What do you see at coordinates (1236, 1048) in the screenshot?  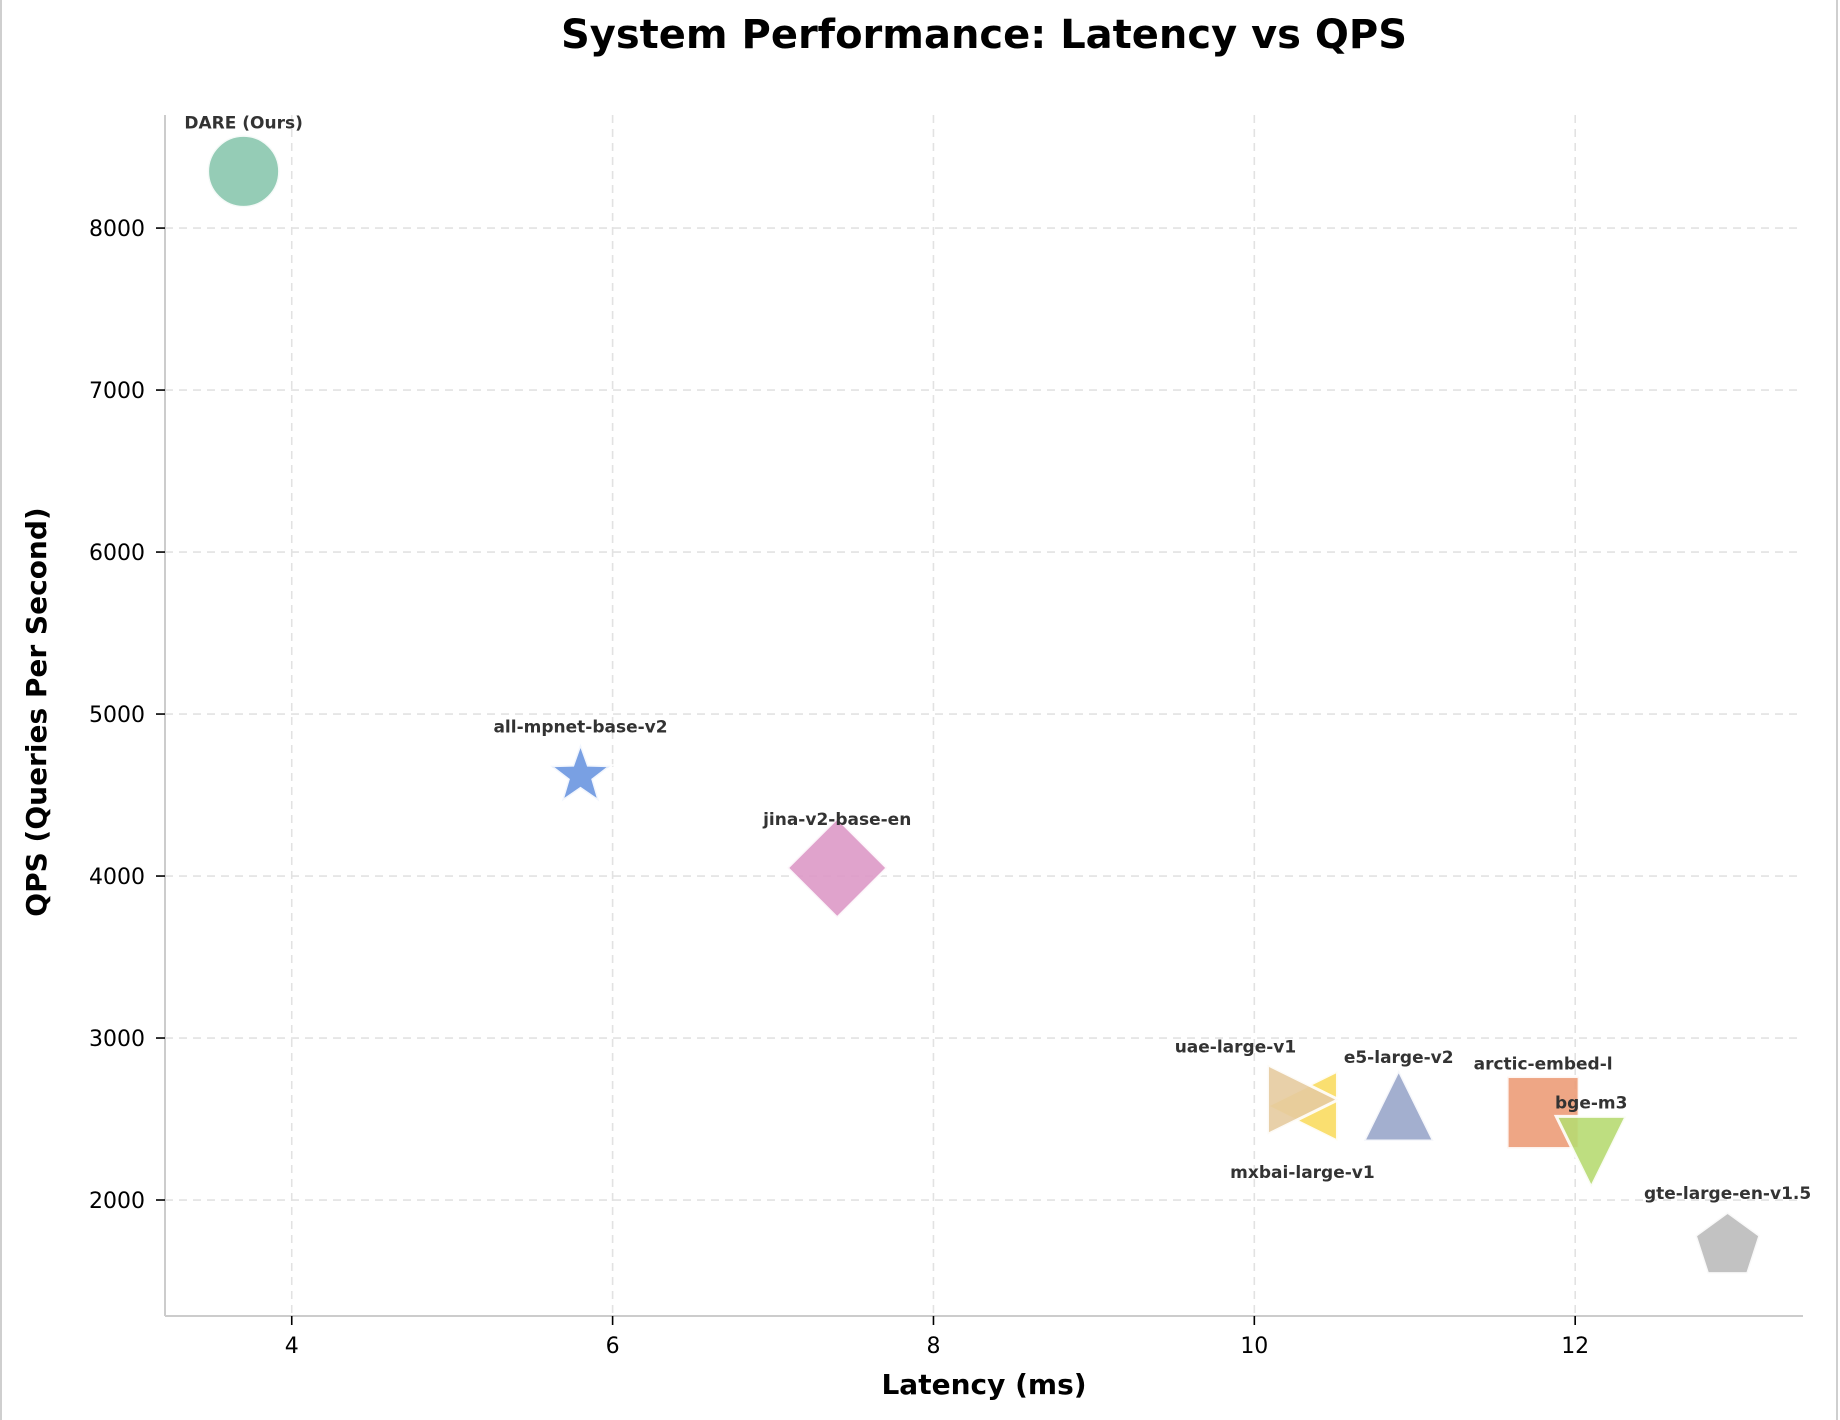 I see `point-label: uae-large-v1` at bounding box center [1236, 1048].